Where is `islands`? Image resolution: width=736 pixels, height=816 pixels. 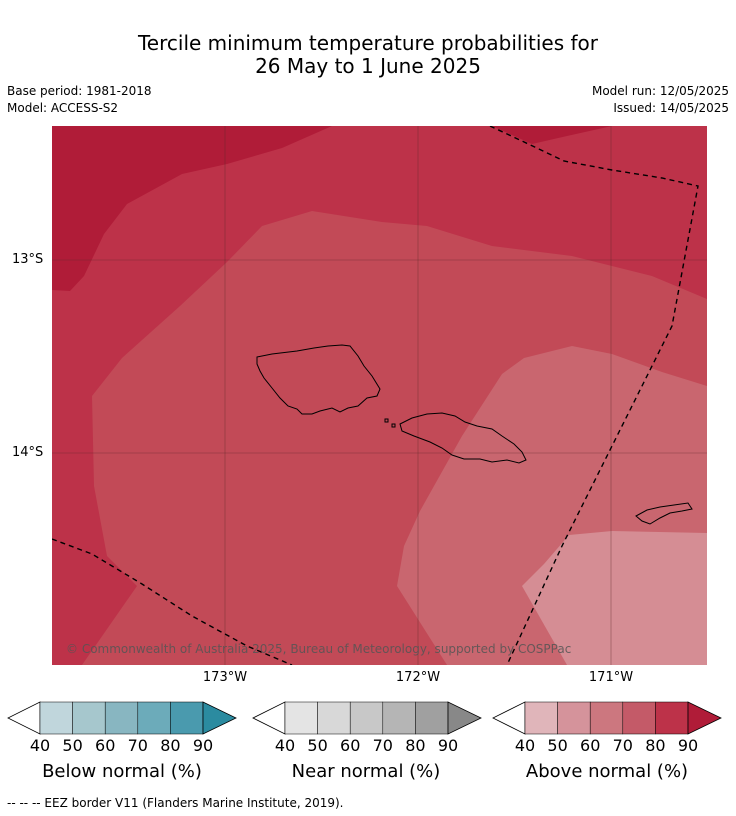 islands is located at coordinates (474, 434).